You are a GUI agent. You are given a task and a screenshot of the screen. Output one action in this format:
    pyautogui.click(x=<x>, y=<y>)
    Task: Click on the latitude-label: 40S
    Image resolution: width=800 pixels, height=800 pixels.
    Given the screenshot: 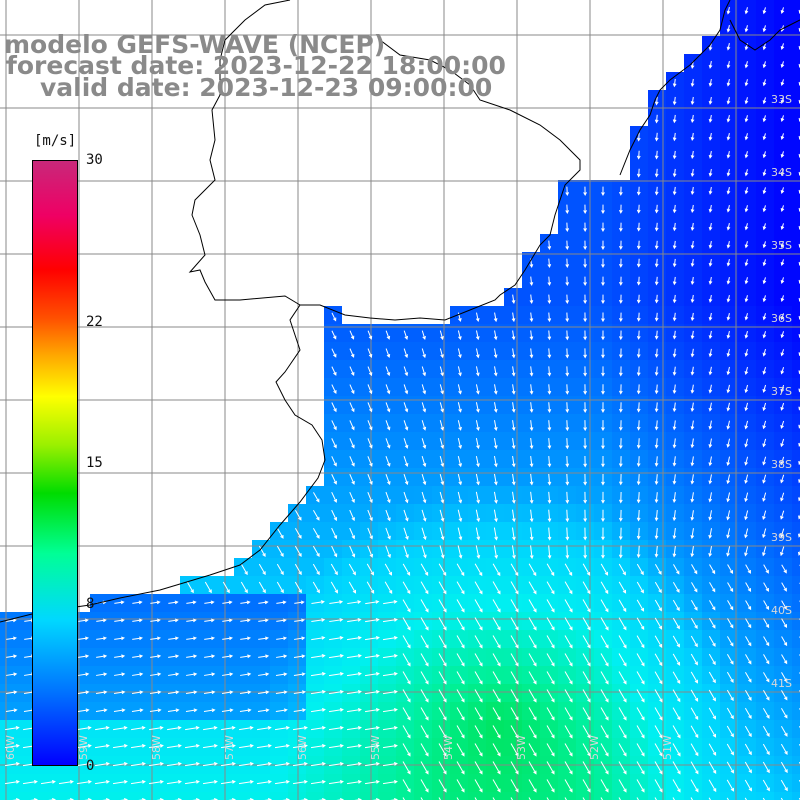 What is the action you would take?
    pyautogui.click(x=781, y=610)
    